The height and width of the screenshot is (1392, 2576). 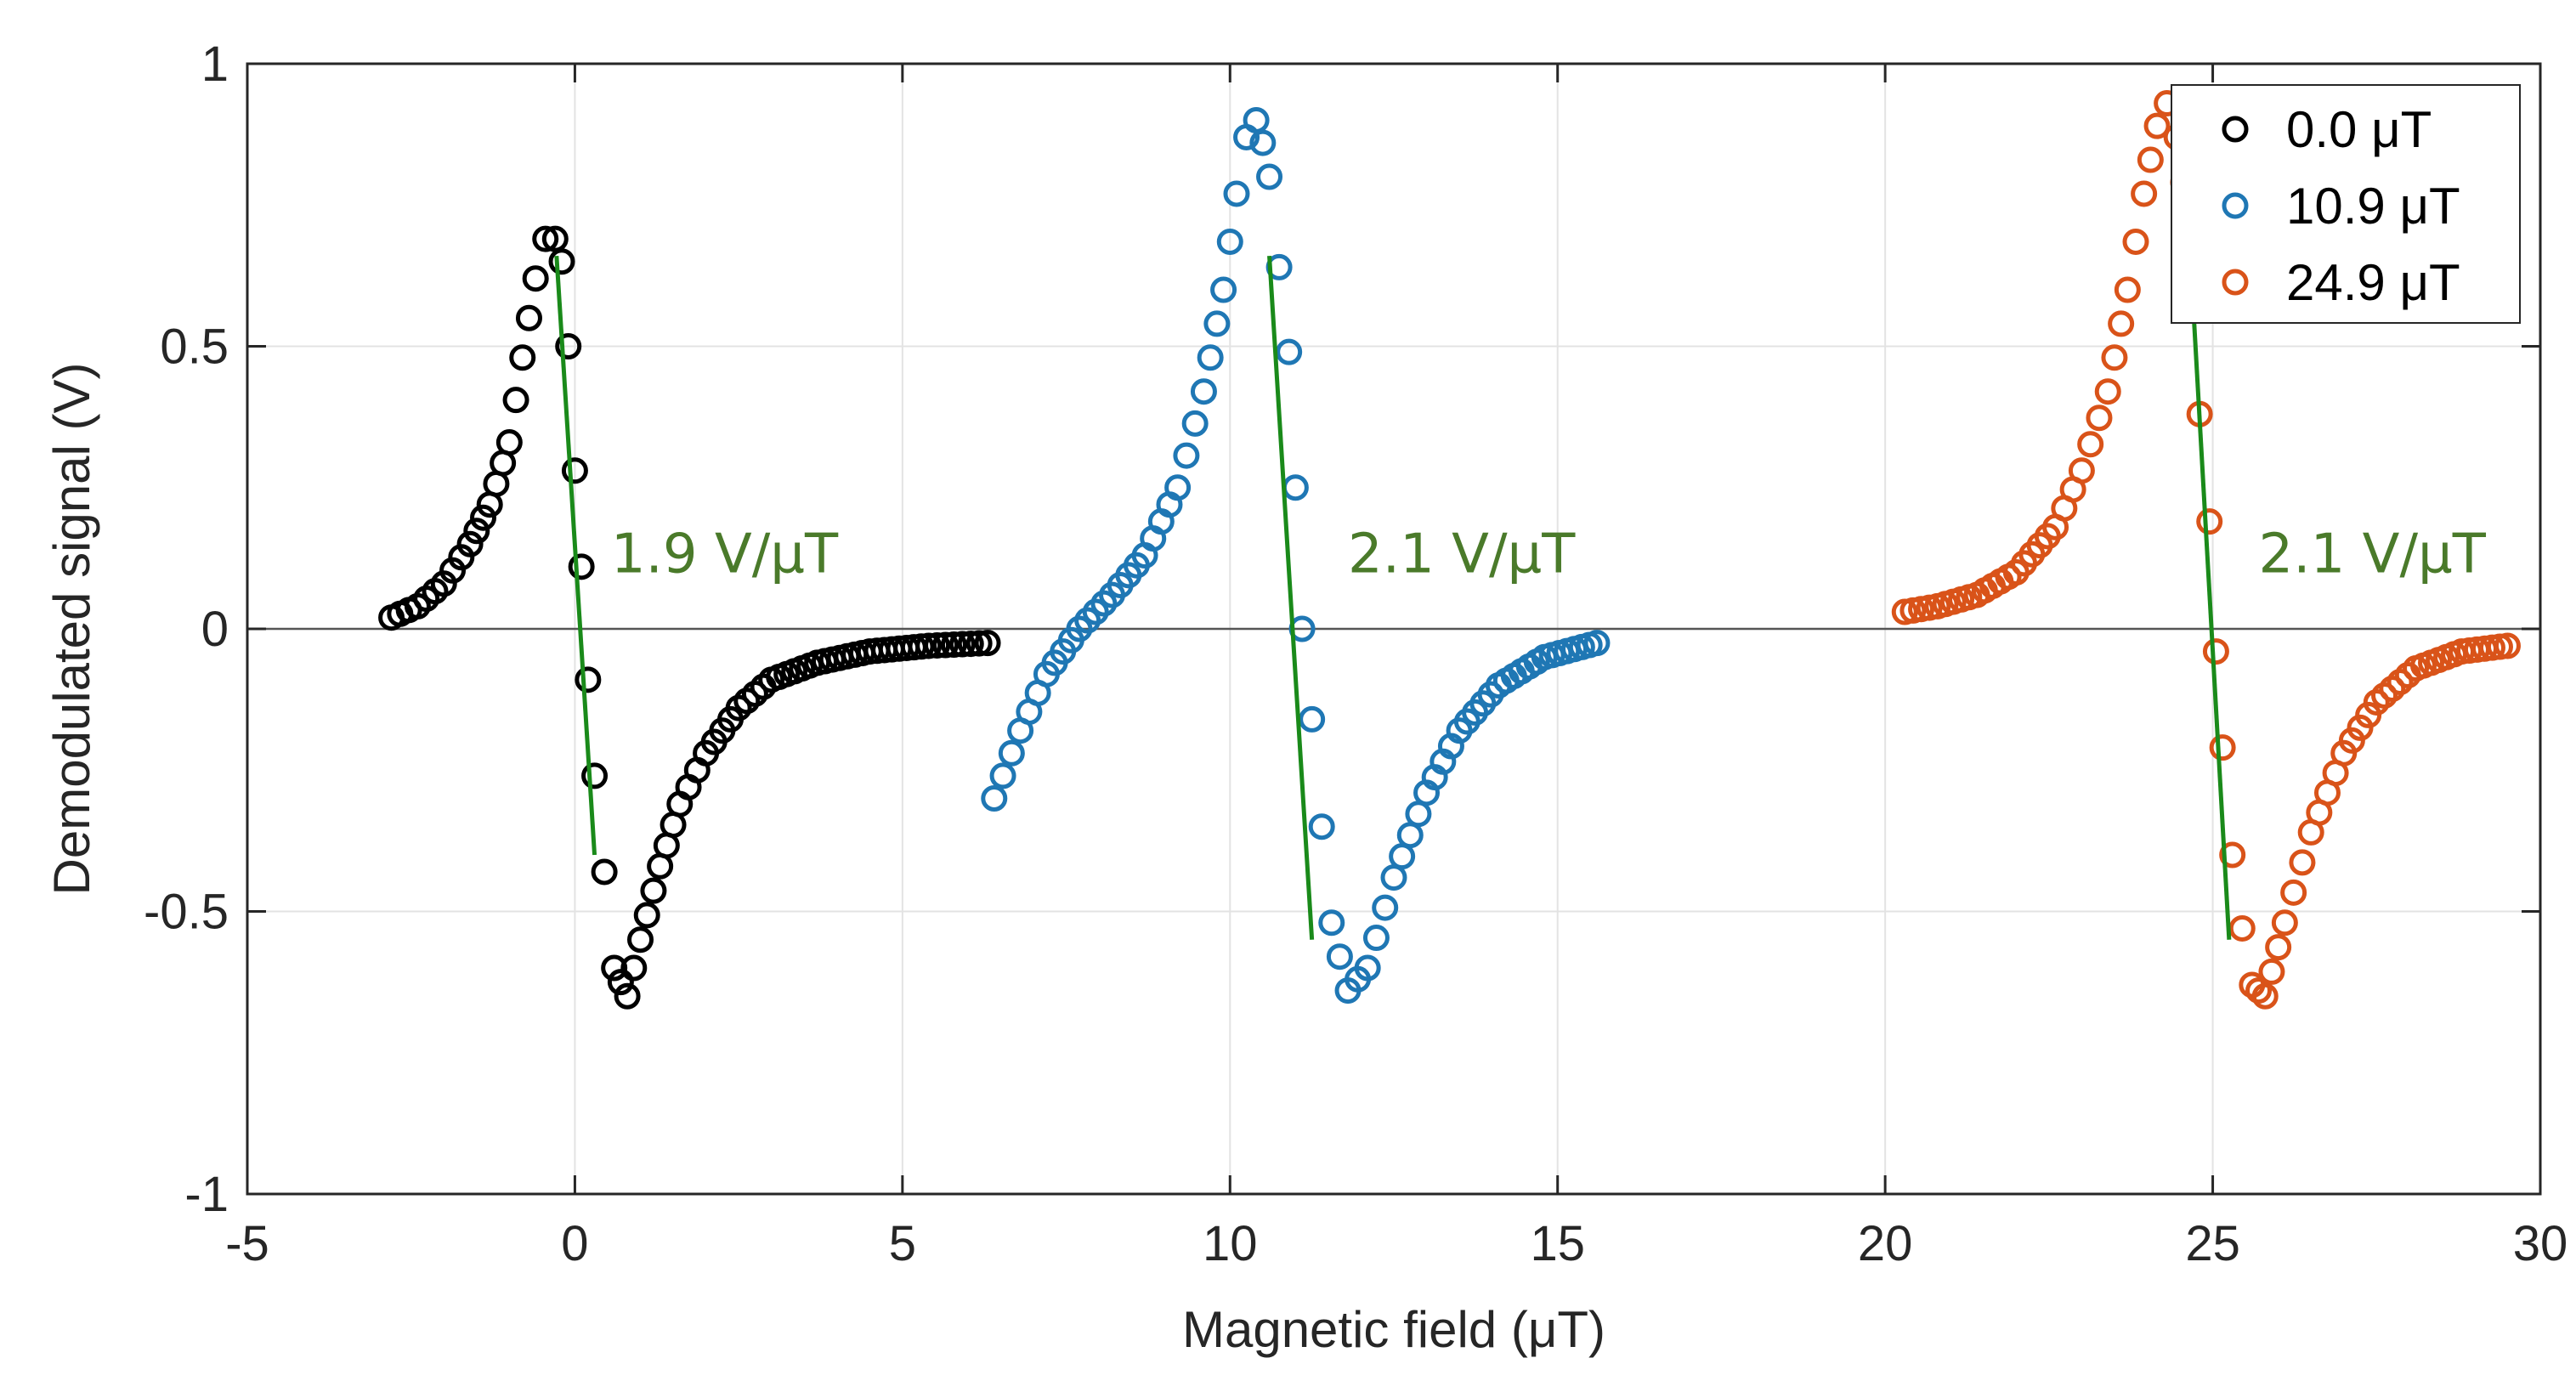 I want to click on y-tick-label: -0.5, so click(x=186, y=913).